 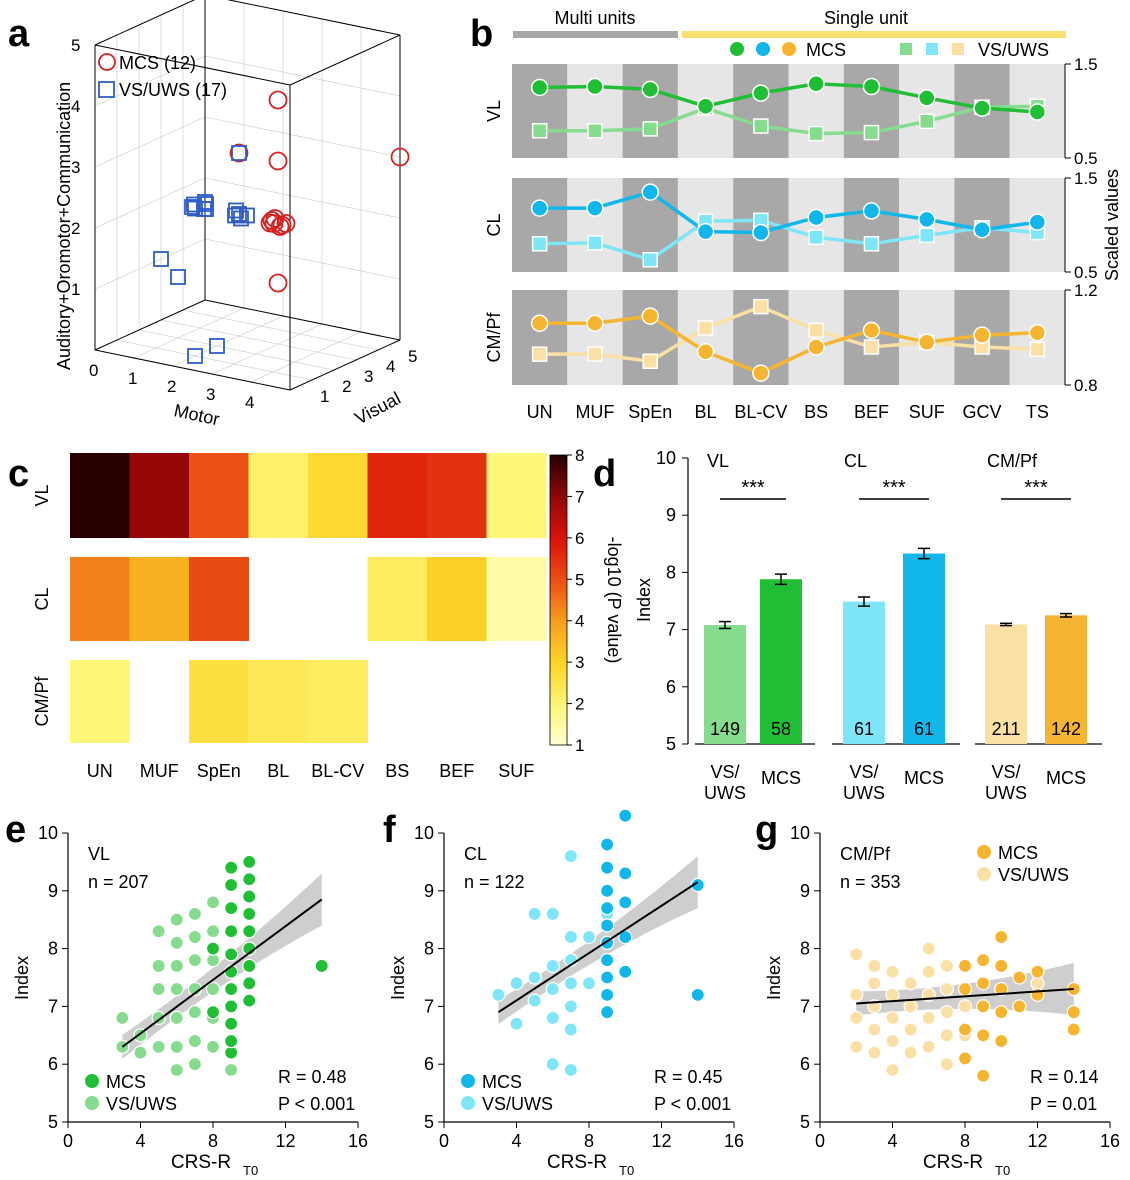 I want to click on bar-count-label: 211, so click(x=1006, y=729).